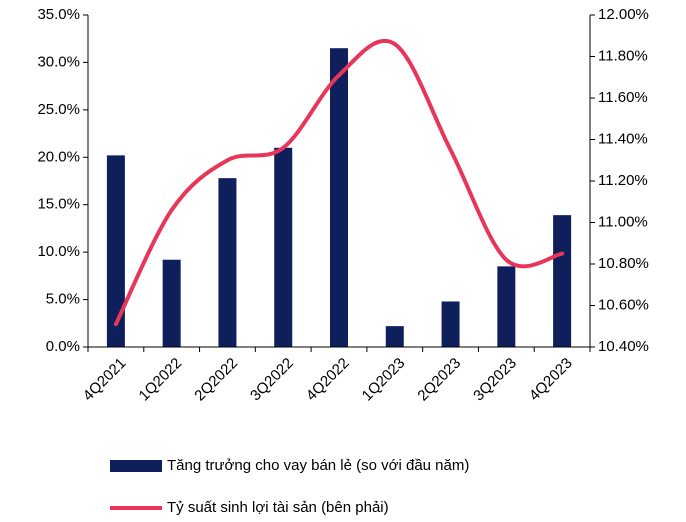  I want to click on y-tick-label: 20.0%, so click(58, 156).